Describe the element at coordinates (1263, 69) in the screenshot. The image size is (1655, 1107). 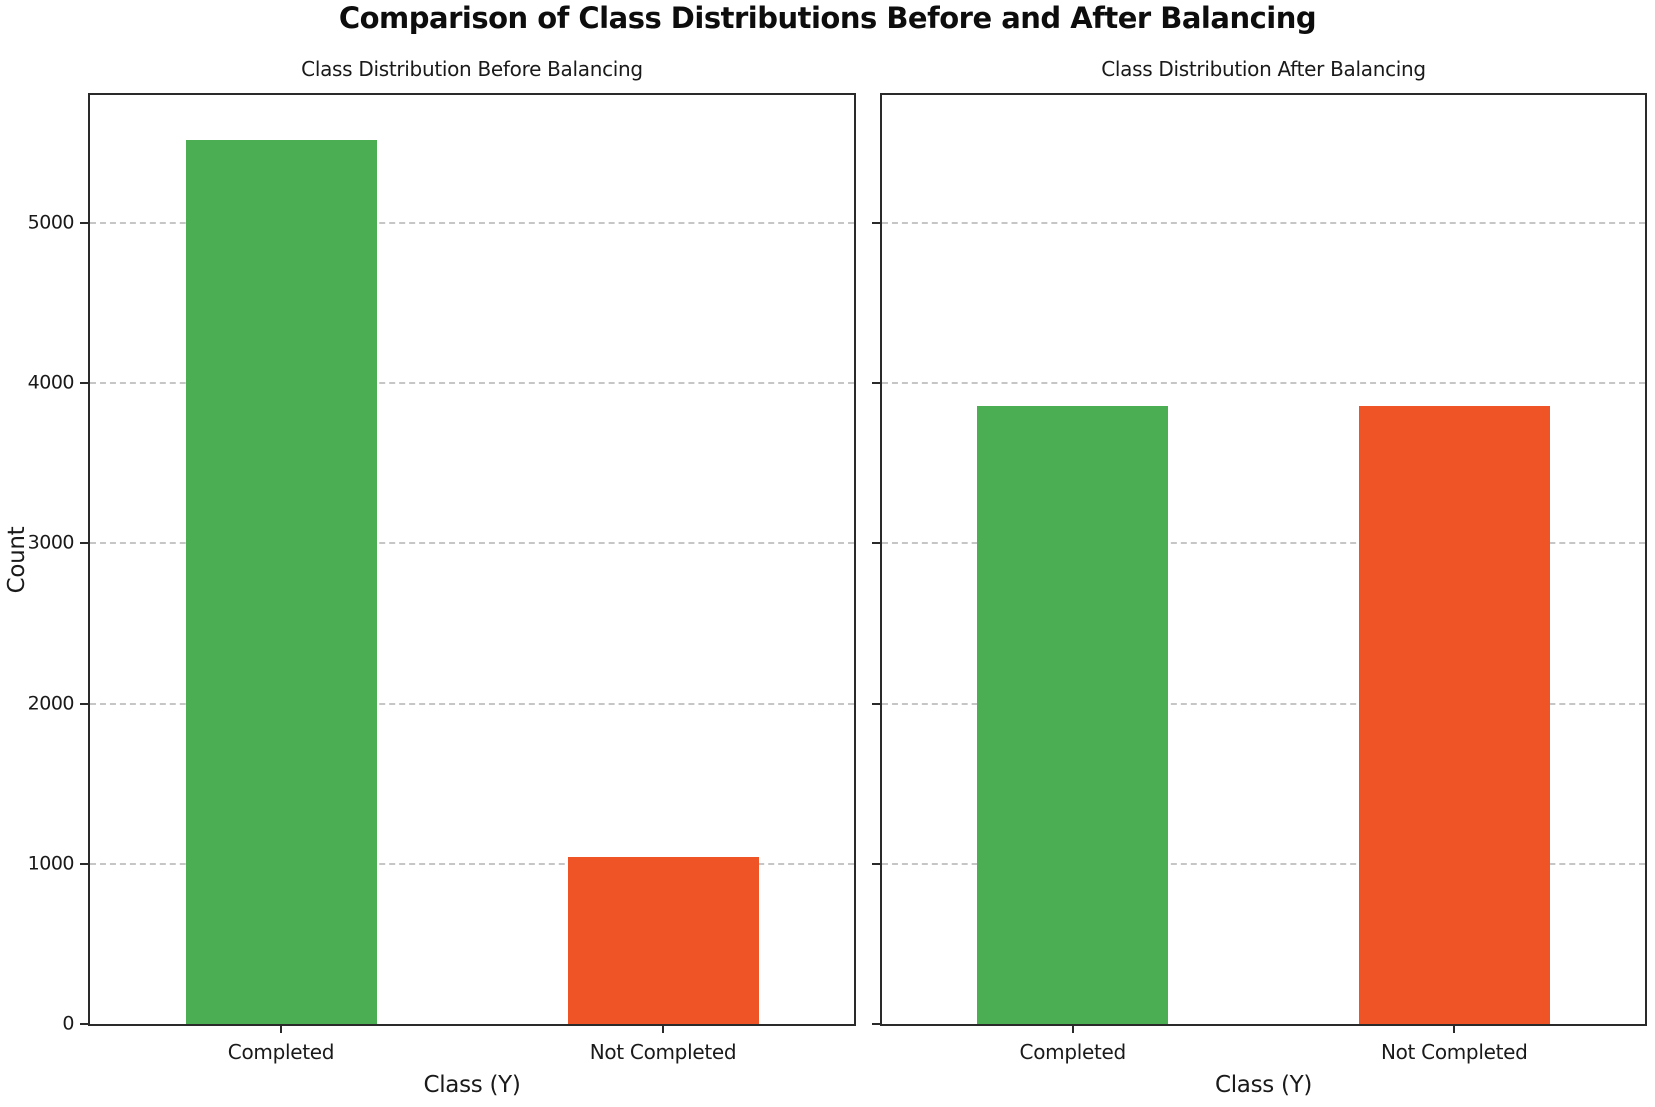
I see `plot-title-after: Class Distribution After Balancing` at that location.